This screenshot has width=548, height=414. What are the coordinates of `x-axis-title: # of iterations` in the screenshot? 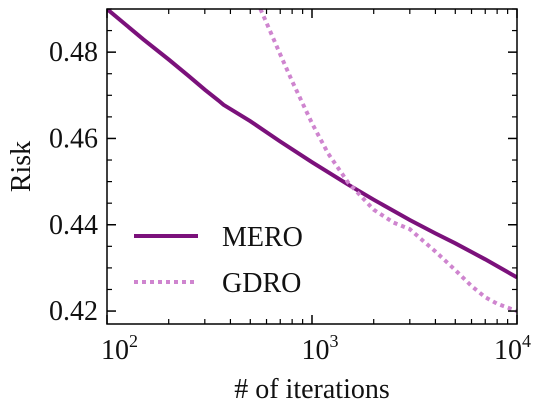 It's located at (312, 389).